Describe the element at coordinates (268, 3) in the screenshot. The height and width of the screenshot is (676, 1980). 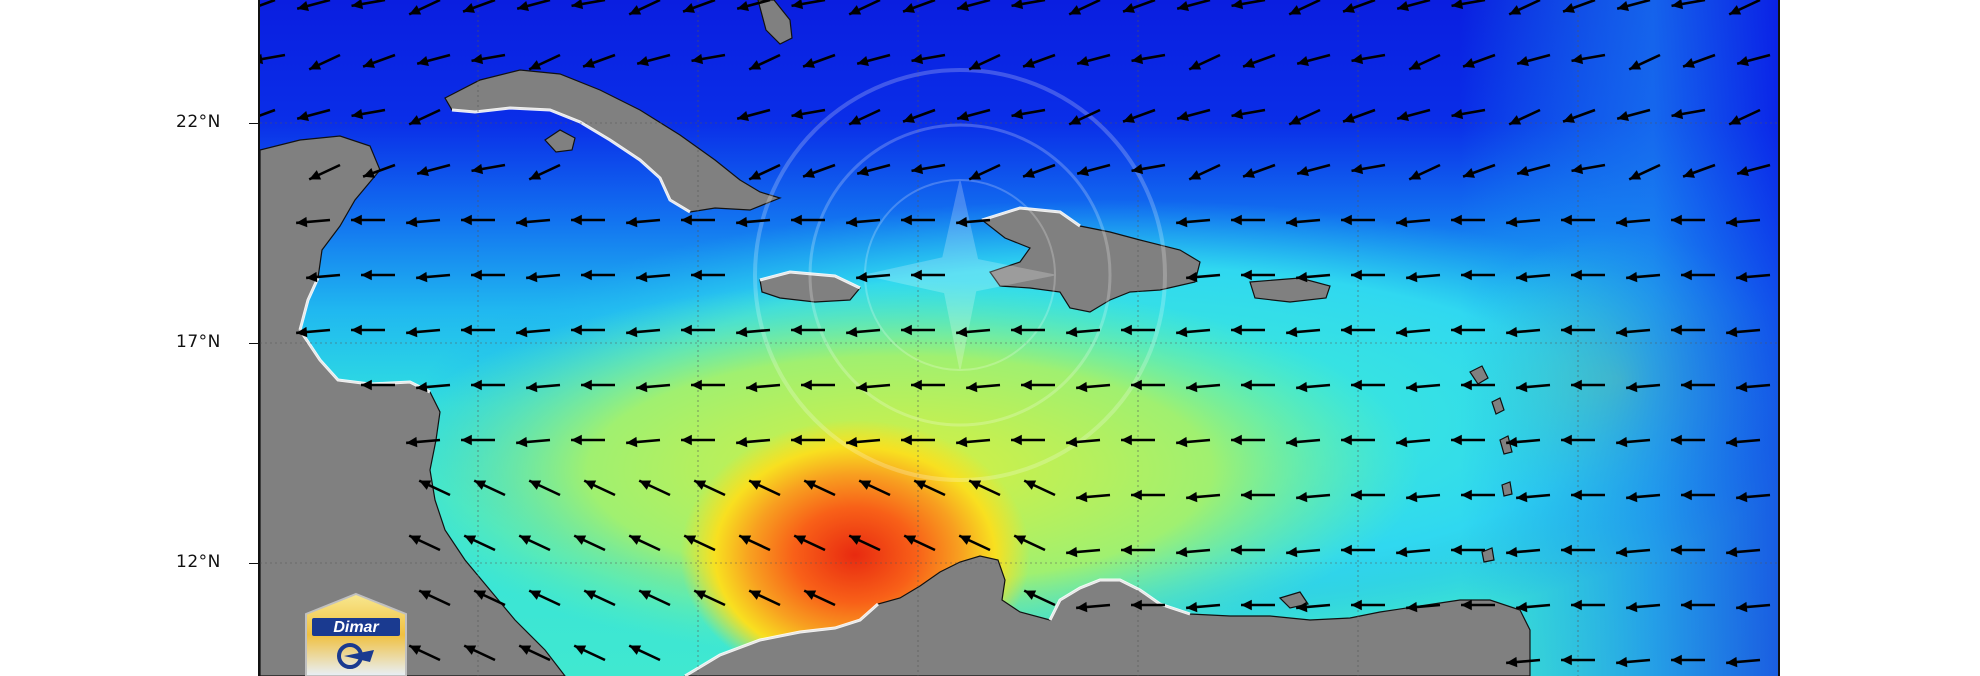
I see `wind-arrow-shaft` at that location.